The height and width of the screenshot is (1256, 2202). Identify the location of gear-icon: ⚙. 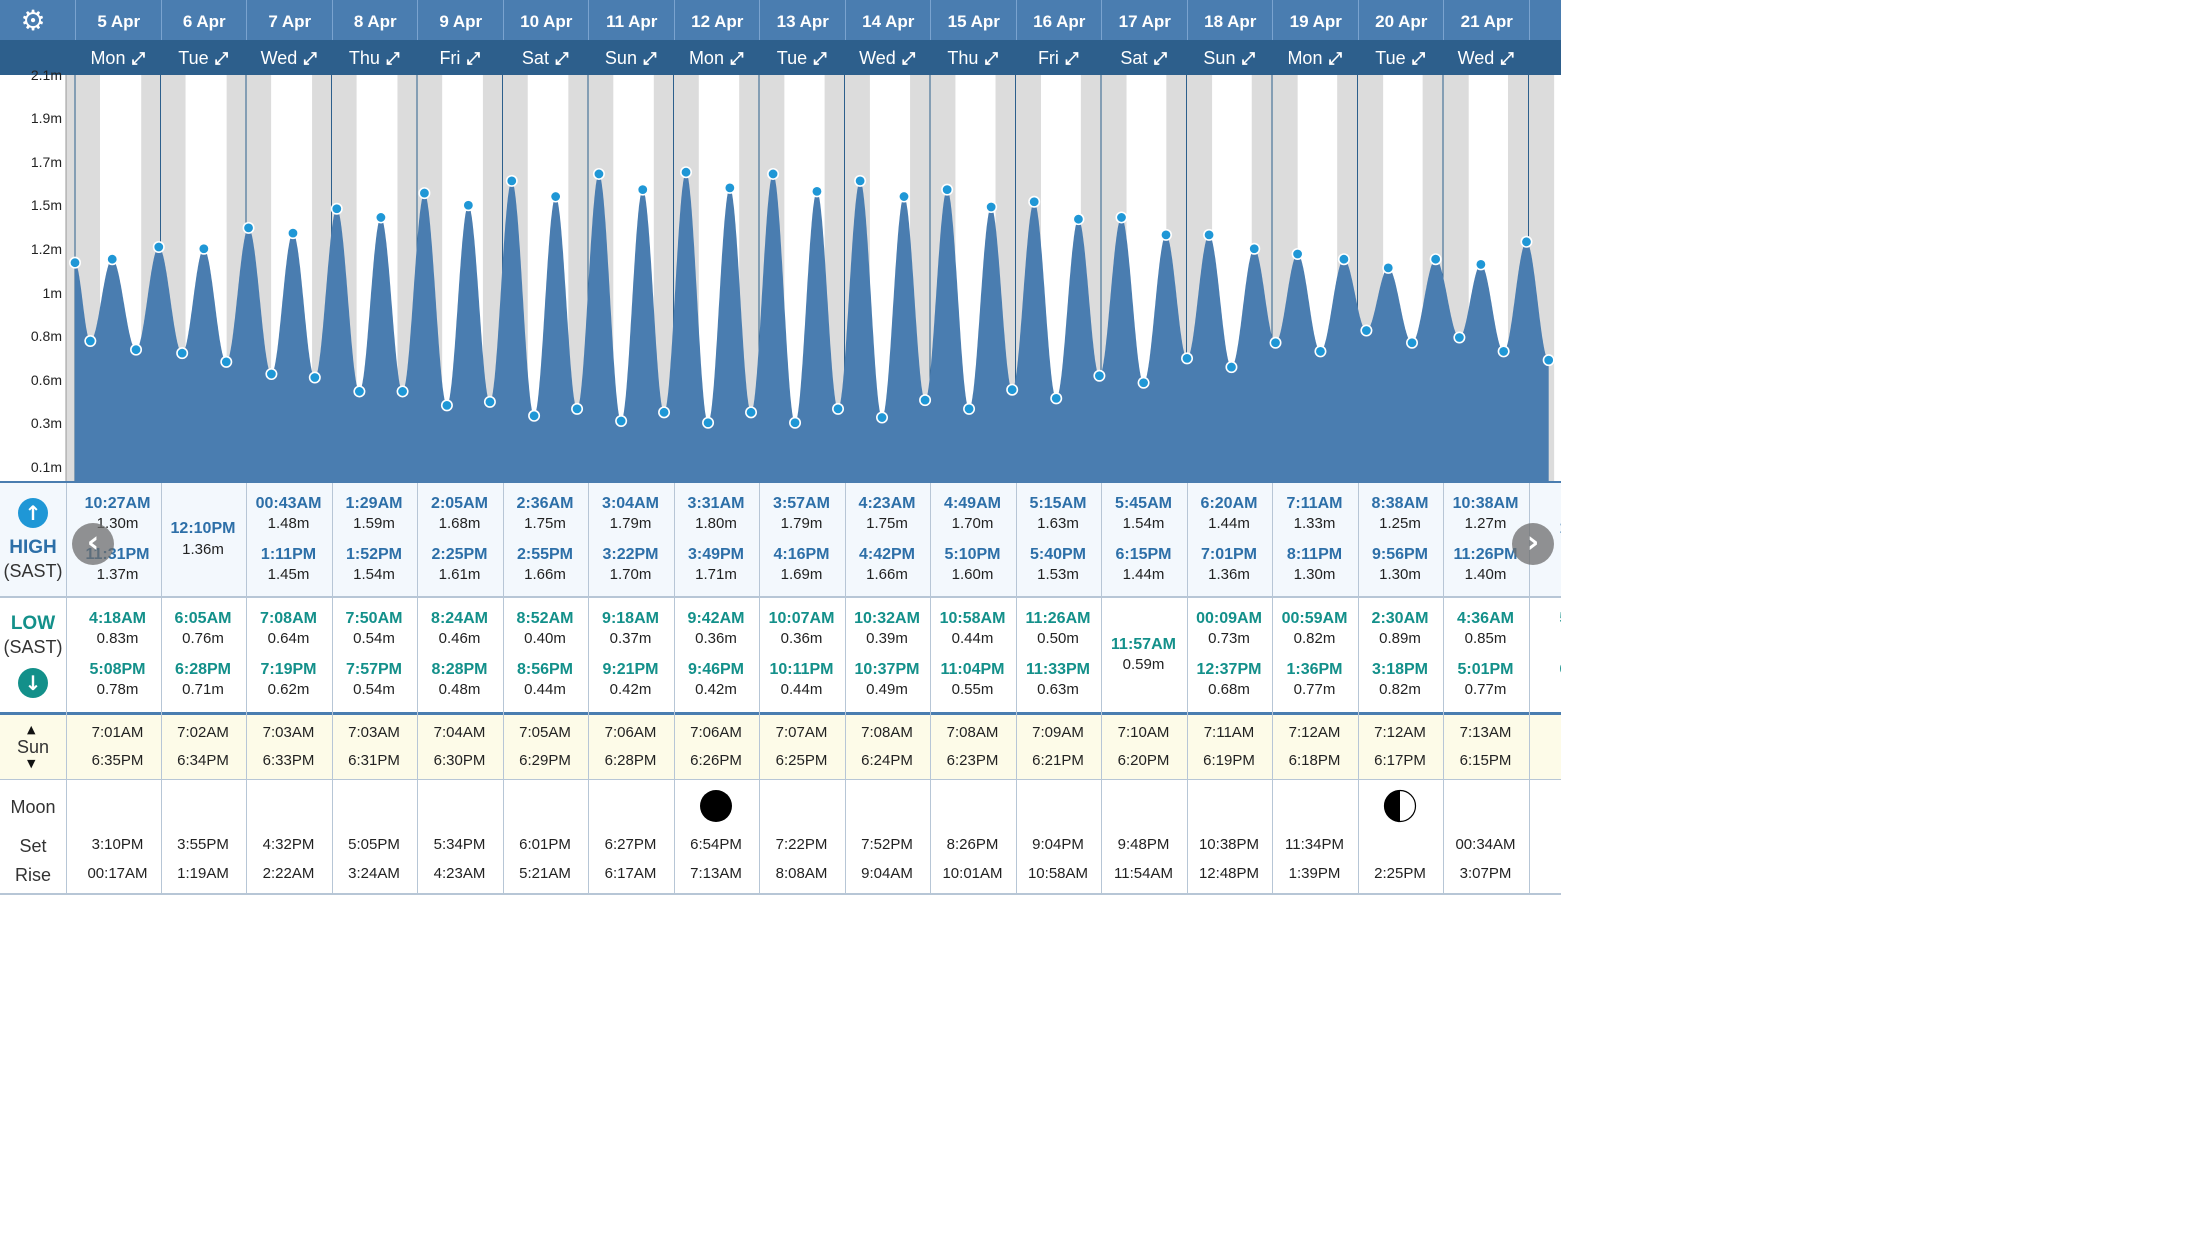
(33, 20).